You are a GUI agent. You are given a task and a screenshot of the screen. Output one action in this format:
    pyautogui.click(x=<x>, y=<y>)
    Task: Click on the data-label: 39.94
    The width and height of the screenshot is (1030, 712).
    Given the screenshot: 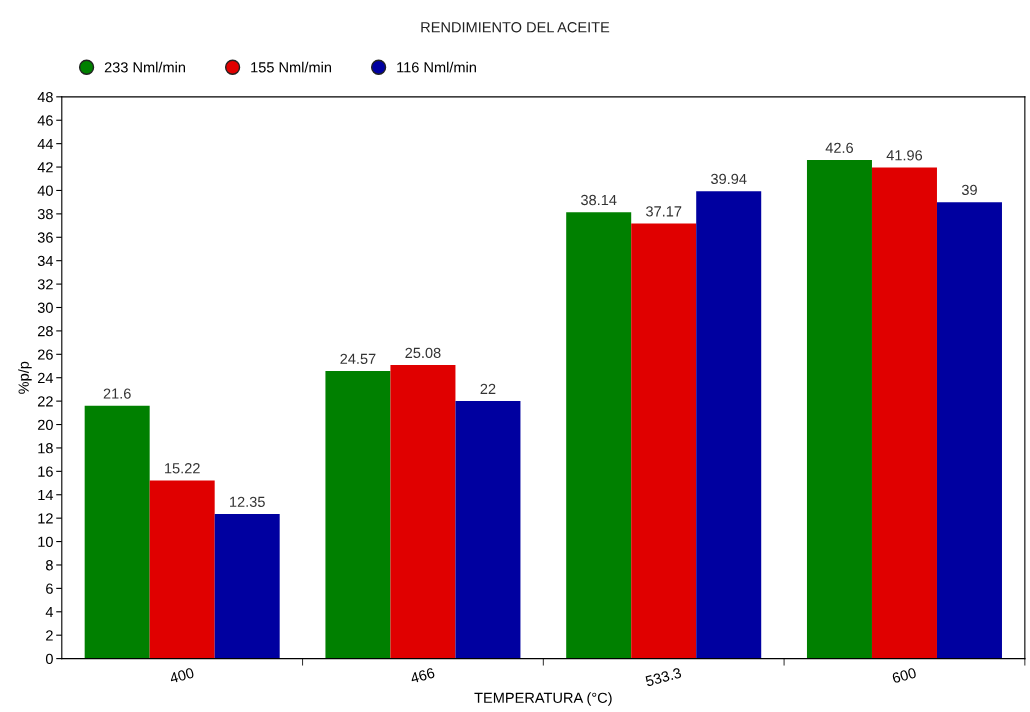 What is the action you would take?
    pyautogui.click(x=729, y=179)
    